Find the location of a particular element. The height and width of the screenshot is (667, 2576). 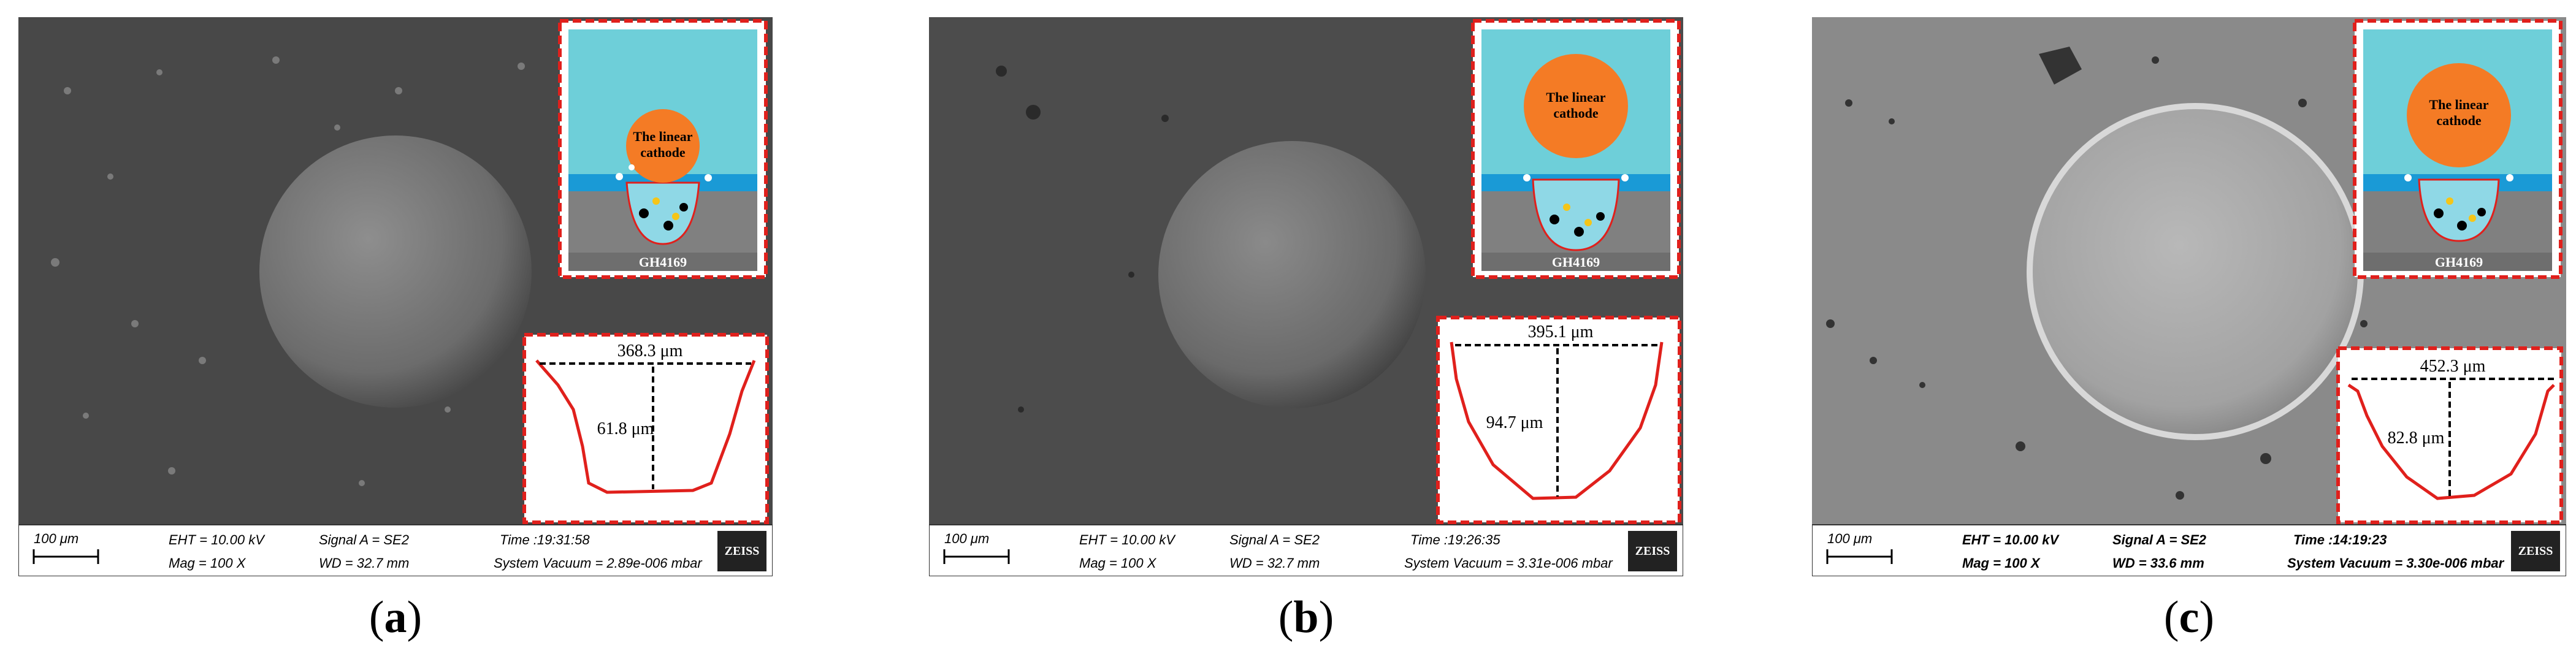

caption-c: (c) is located at coordinates (2189, 617).